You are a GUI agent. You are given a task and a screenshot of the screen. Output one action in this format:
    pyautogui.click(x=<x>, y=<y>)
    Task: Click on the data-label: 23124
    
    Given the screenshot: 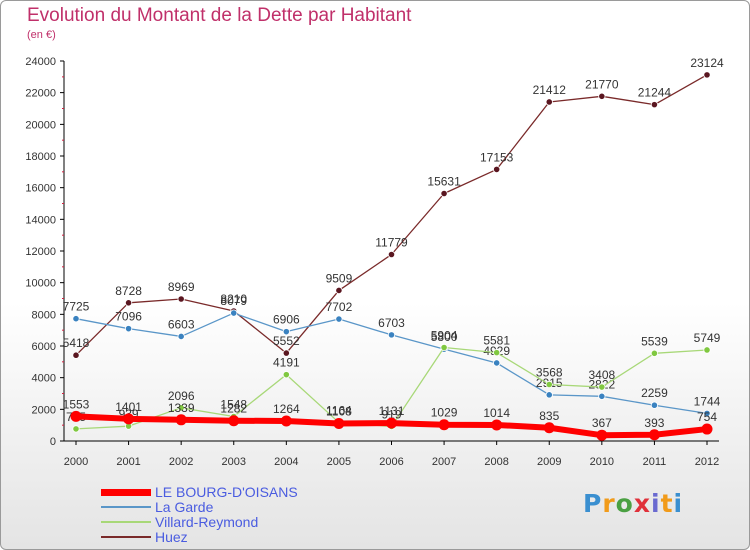 What is the action you would take?
    pyautogui.click(x=707, y=63)
    